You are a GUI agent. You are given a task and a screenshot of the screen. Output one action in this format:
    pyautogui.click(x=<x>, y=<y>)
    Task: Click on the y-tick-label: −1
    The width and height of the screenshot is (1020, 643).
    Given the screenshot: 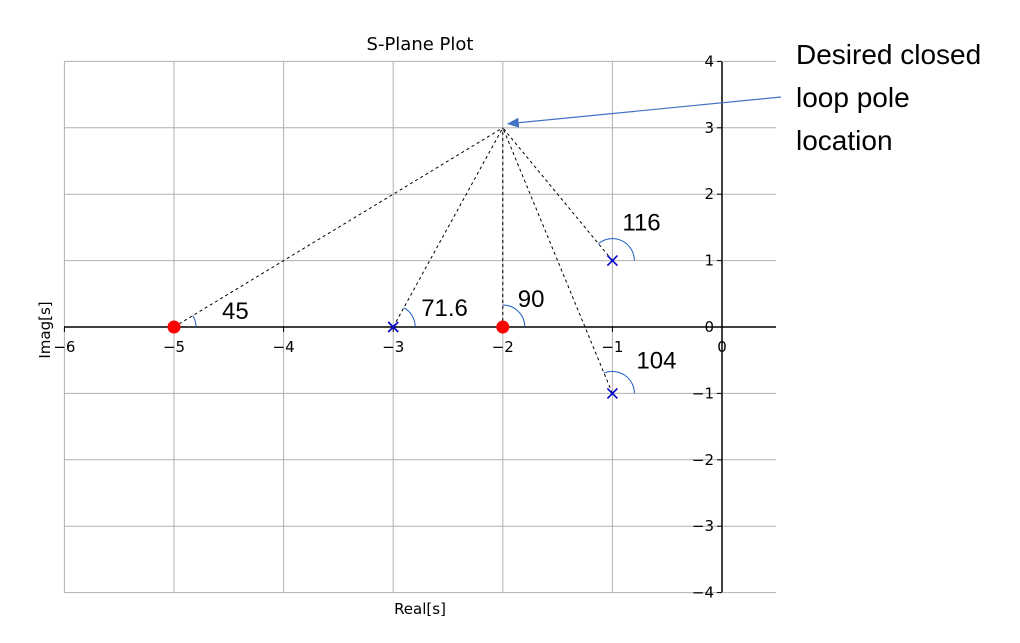 What is the action you would take?
    pyautogui.click(x=703, y=393)
    